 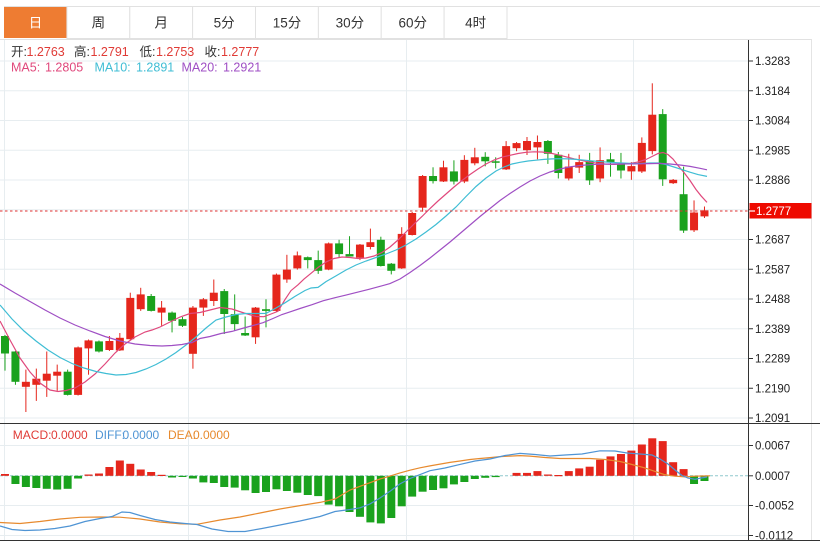 I want to click on svg-text: 1.3184, so click(x=773, y=92).